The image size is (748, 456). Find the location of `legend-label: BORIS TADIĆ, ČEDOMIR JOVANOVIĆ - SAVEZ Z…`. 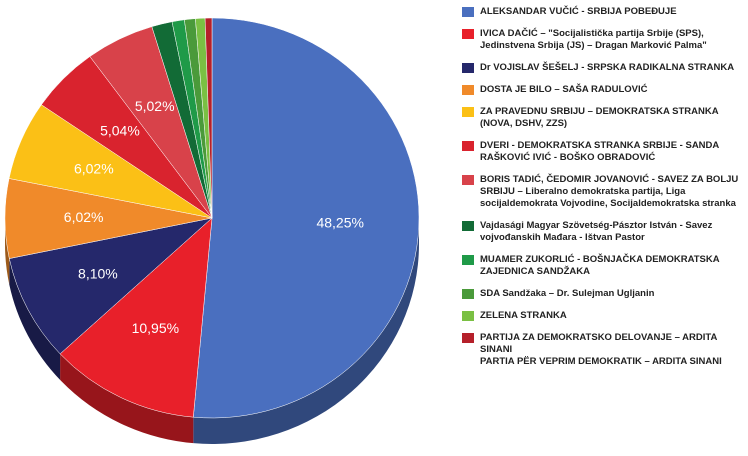

legend-label: BORIS TADIĆ, ČEDOMIR JOVANOVIĆ - SAVEZ Z… is located at coordinates (609, 191).